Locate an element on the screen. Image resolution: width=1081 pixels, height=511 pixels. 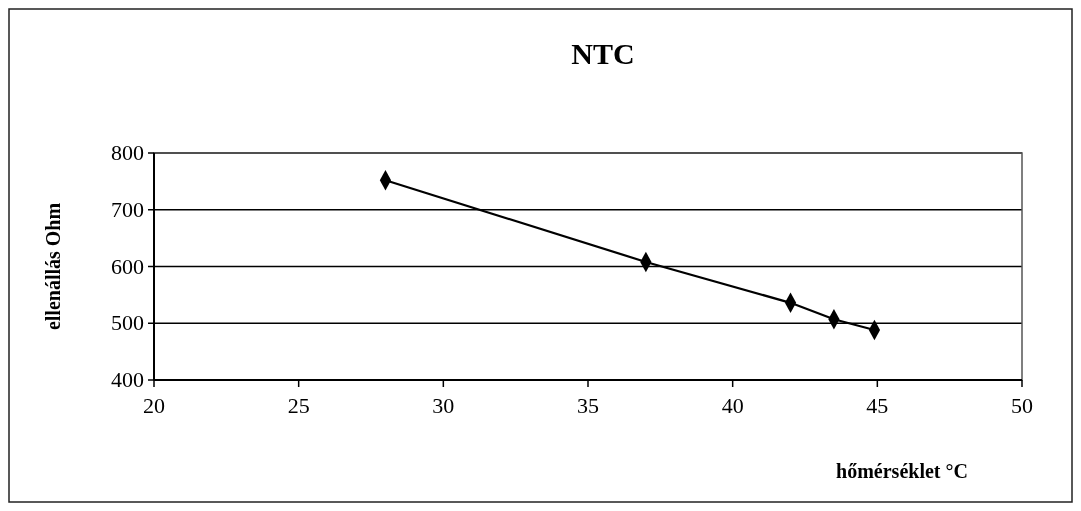
y-tick-label: 400 is located at coordinates (127, 379).